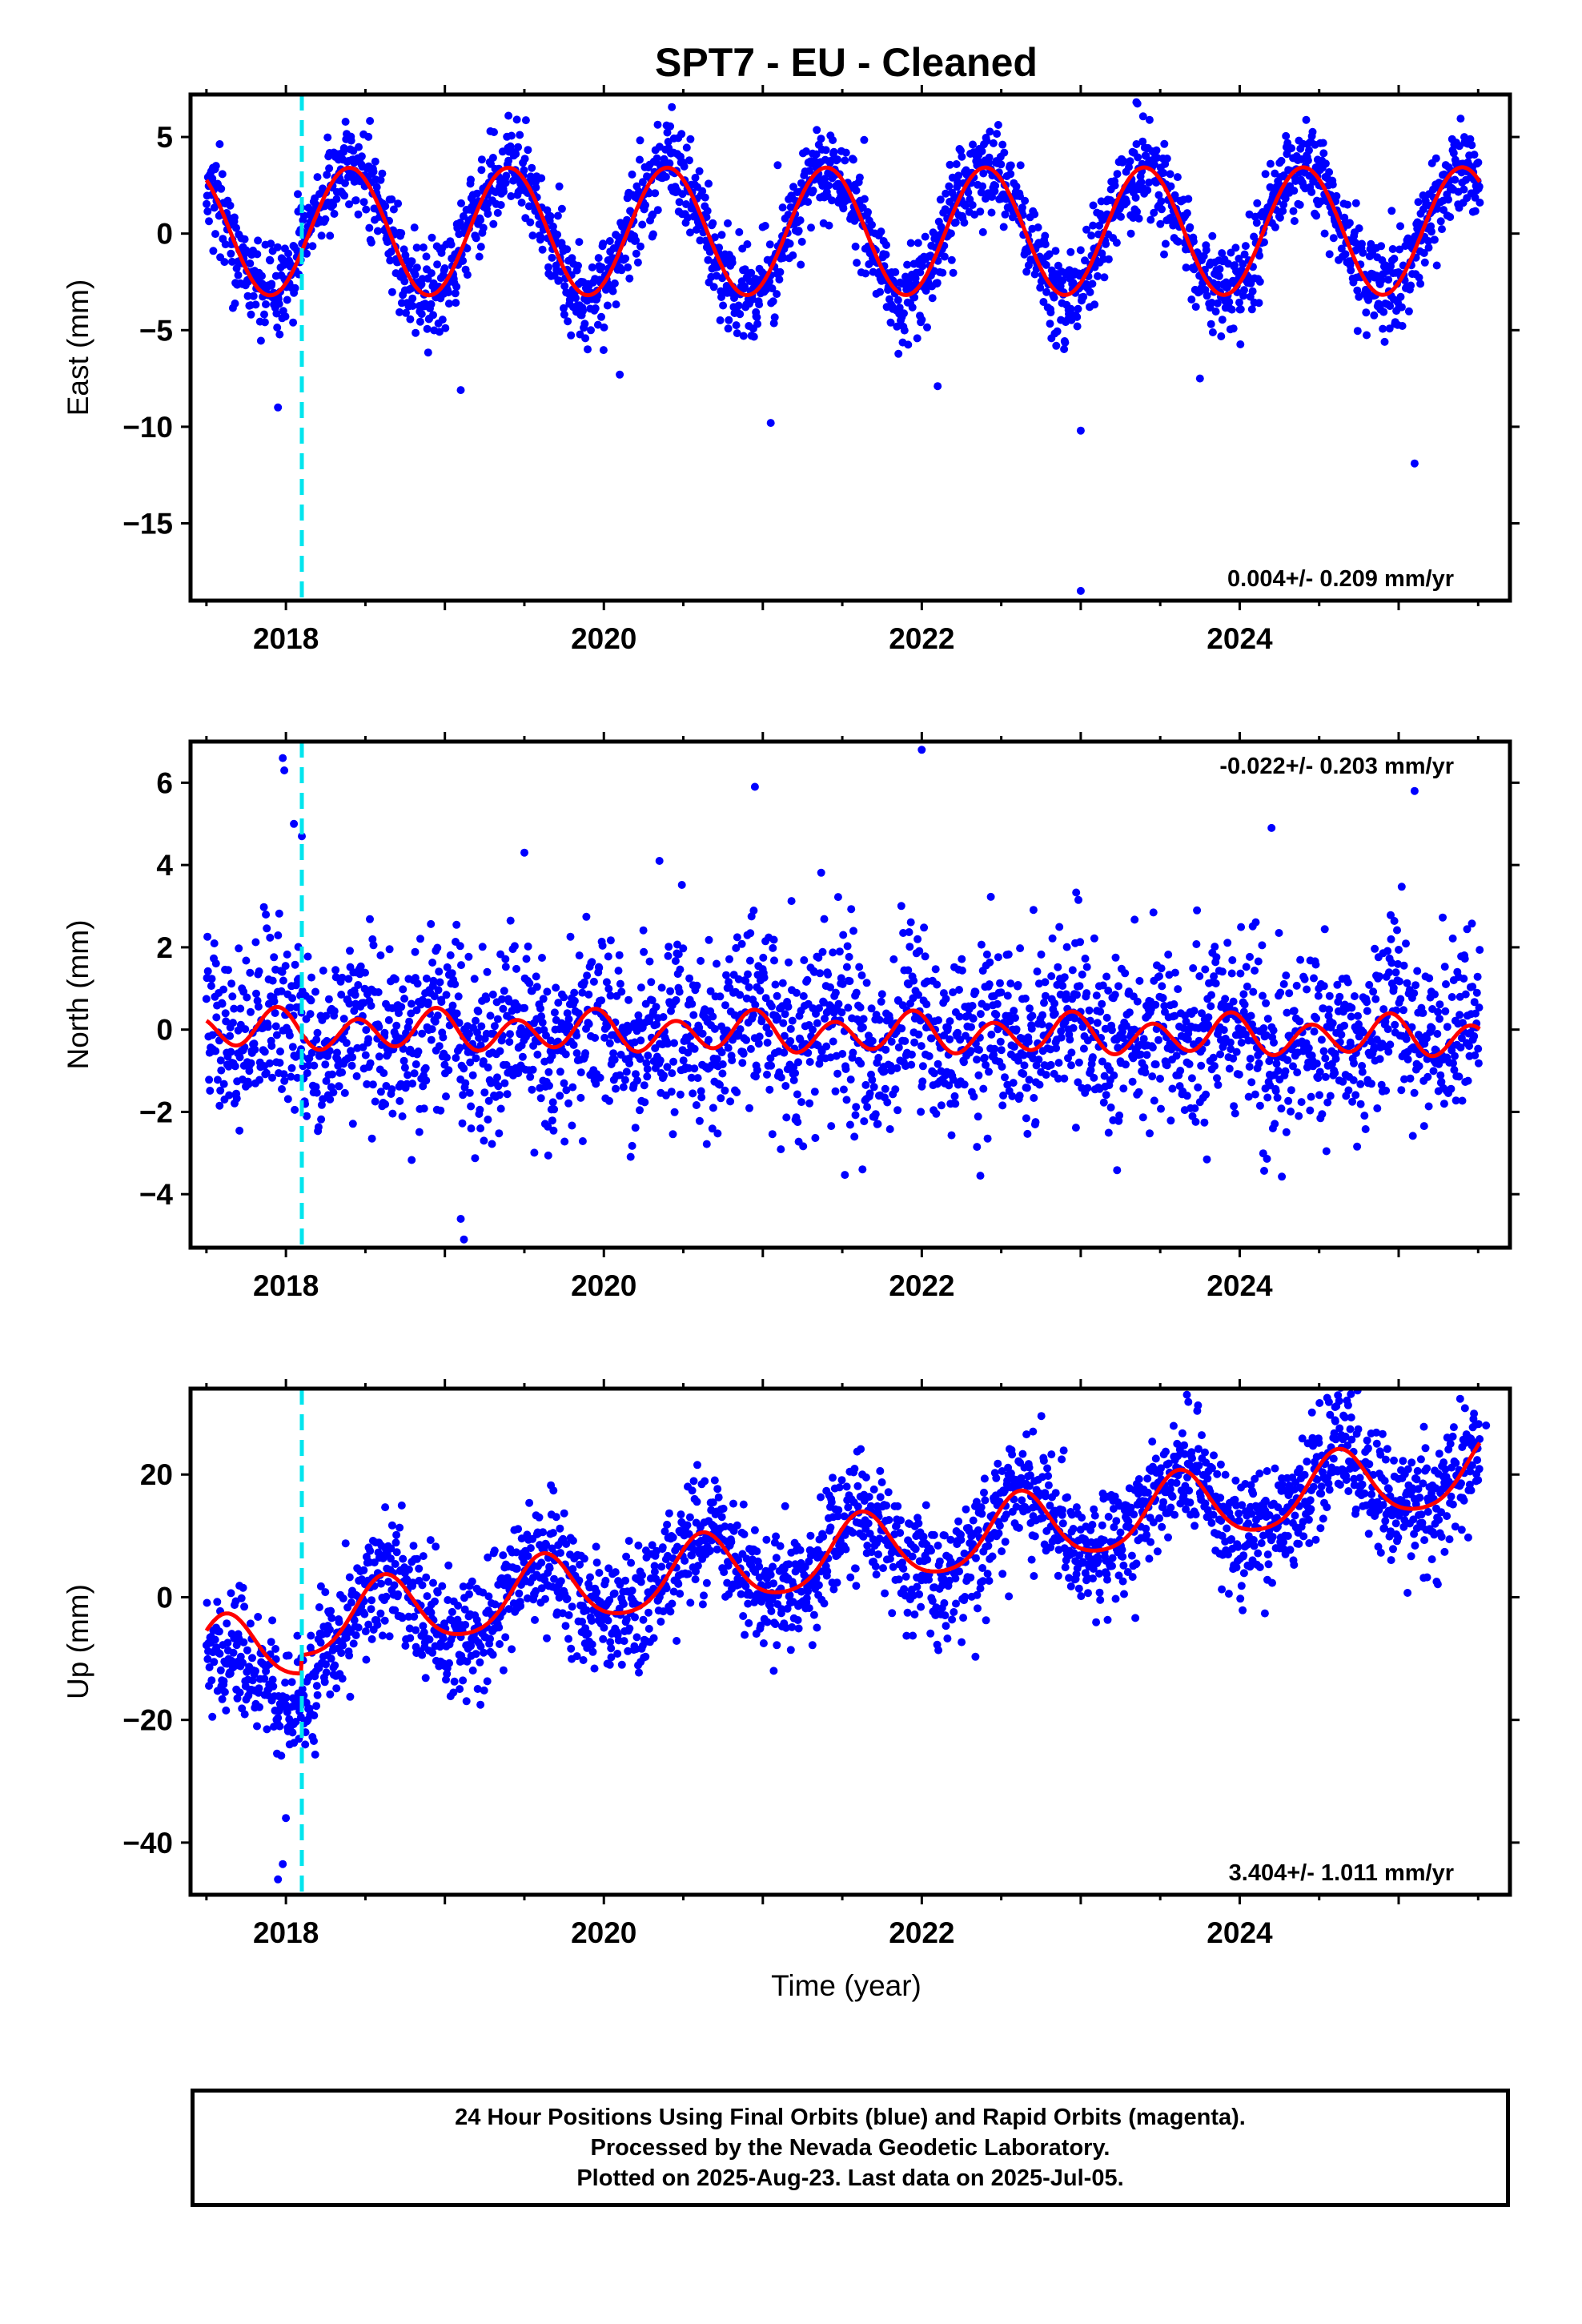 The image size is (1582, 2324). I want to click on north-rate-label: -0.022+/- 0.203 mm/yr, so click(1336, 766).